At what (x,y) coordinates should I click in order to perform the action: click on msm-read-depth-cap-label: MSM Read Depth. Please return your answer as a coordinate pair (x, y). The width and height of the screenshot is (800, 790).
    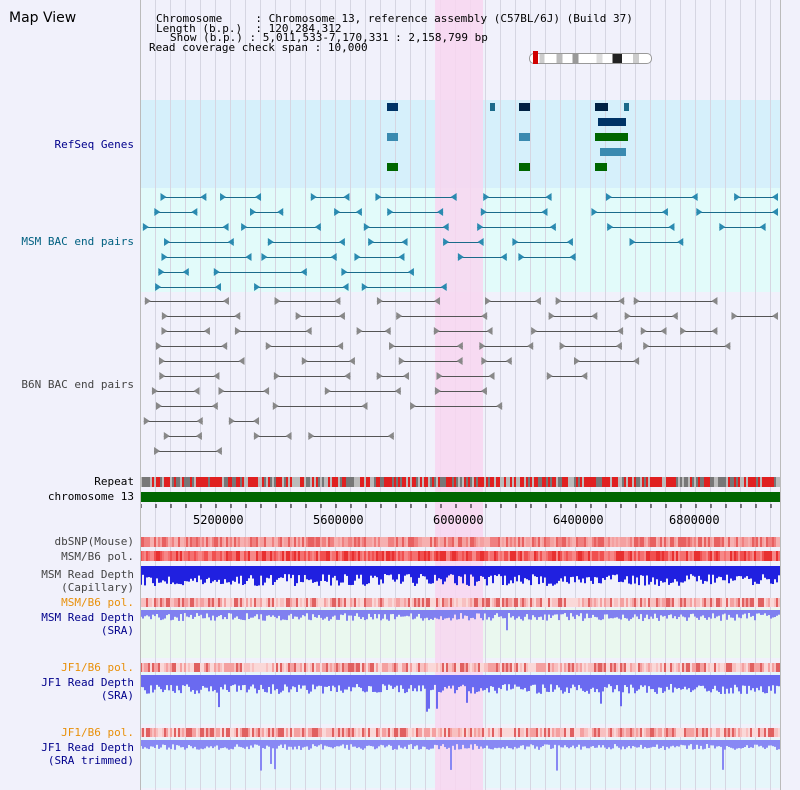
    Looking at the image, I should click on (87, 574).